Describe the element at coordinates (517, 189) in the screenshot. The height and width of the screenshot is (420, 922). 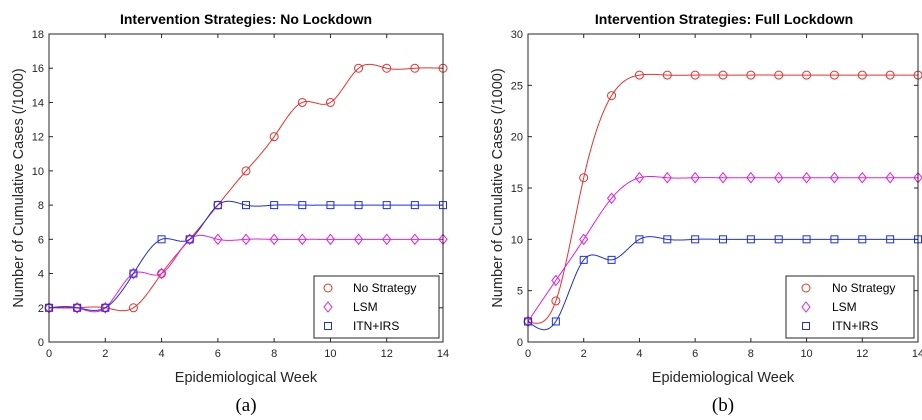
I see `y-tick-label: 15` at that location.